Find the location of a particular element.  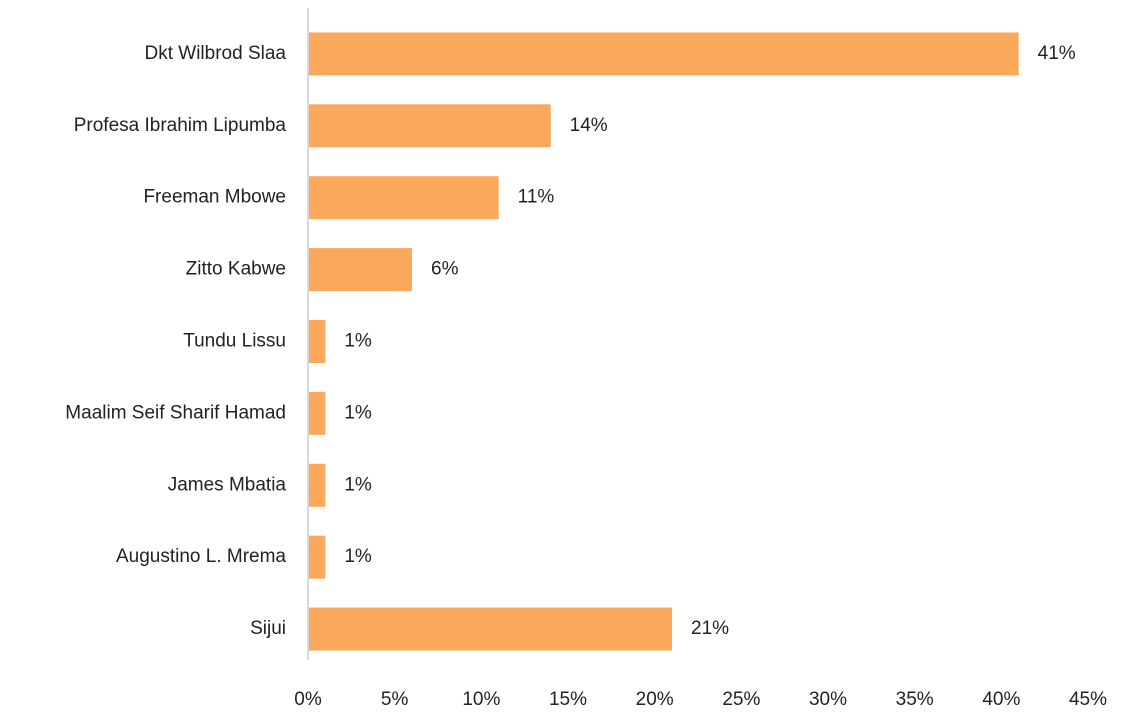

y-tick-label: James Mbatia is located at coordinates (227, 484).